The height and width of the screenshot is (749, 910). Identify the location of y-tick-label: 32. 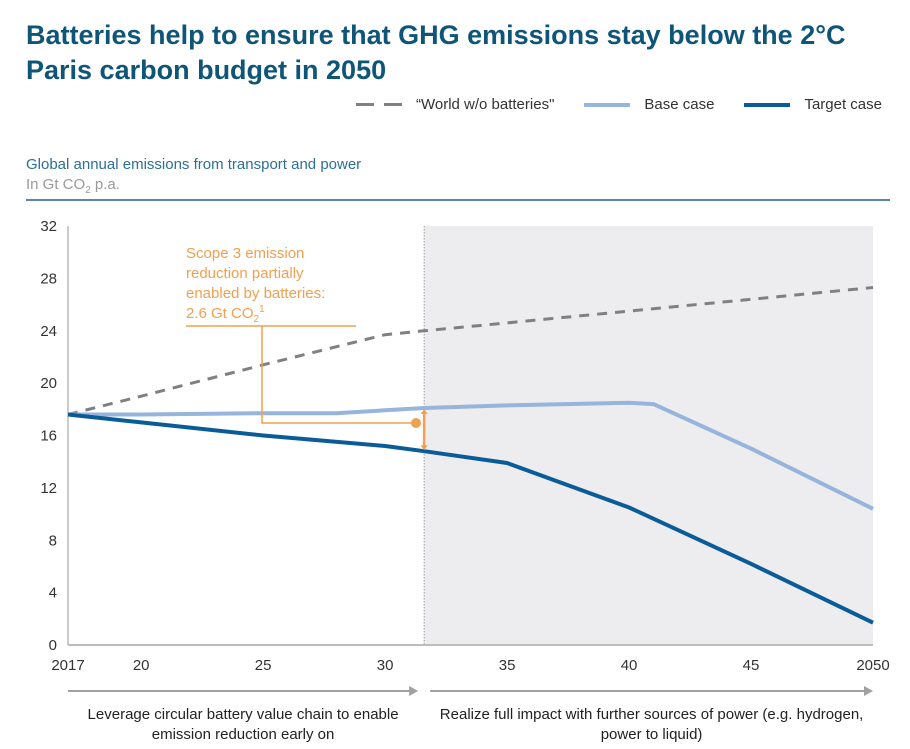
(48, 226).